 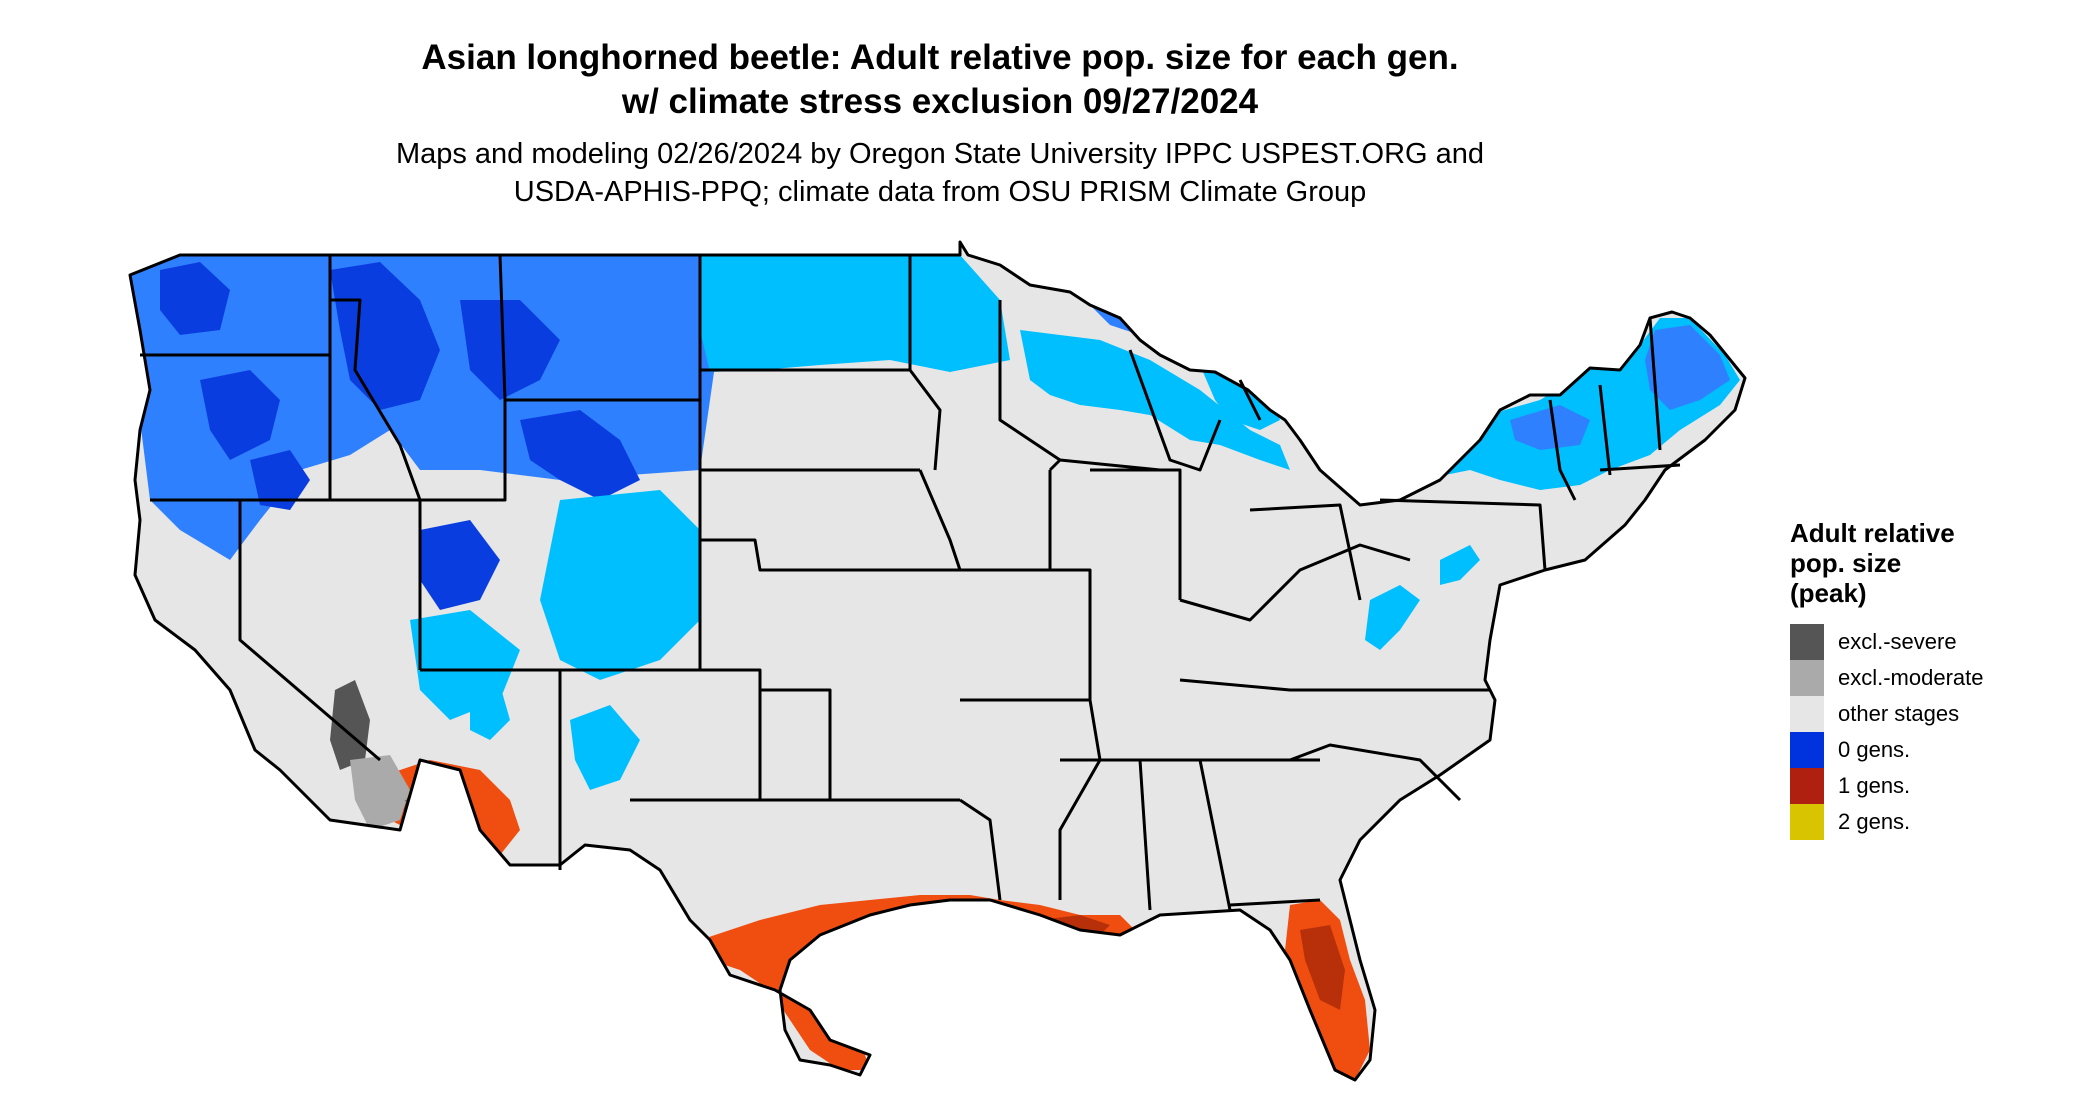 I want to click on legend-label: other stages, so click(x=1899, y=713).